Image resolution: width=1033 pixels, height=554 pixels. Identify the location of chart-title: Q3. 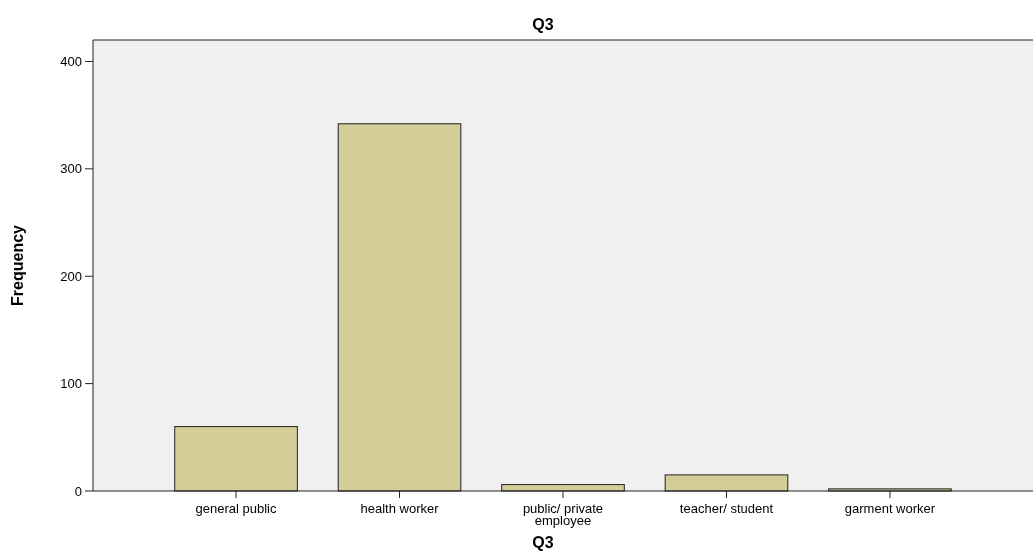
(543, 24).